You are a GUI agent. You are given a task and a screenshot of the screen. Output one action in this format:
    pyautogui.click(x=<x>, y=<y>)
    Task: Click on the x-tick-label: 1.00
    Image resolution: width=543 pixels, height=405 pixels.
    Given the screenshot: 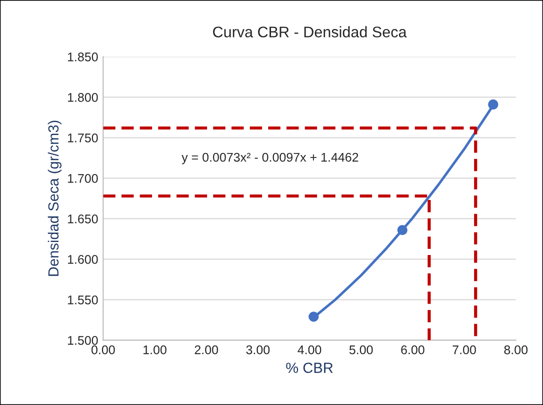 What is the action you would take?
    pyautogui.click(x=155, y=349)
    